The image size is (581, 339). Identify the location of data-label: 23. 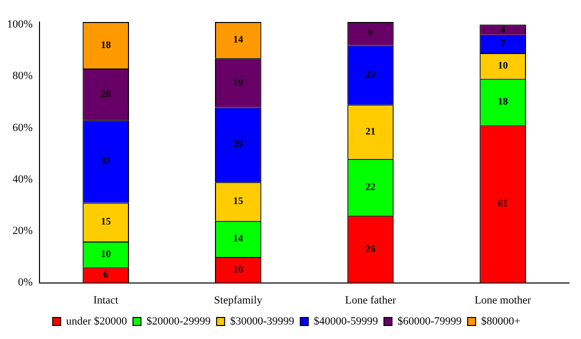
(371, 75).